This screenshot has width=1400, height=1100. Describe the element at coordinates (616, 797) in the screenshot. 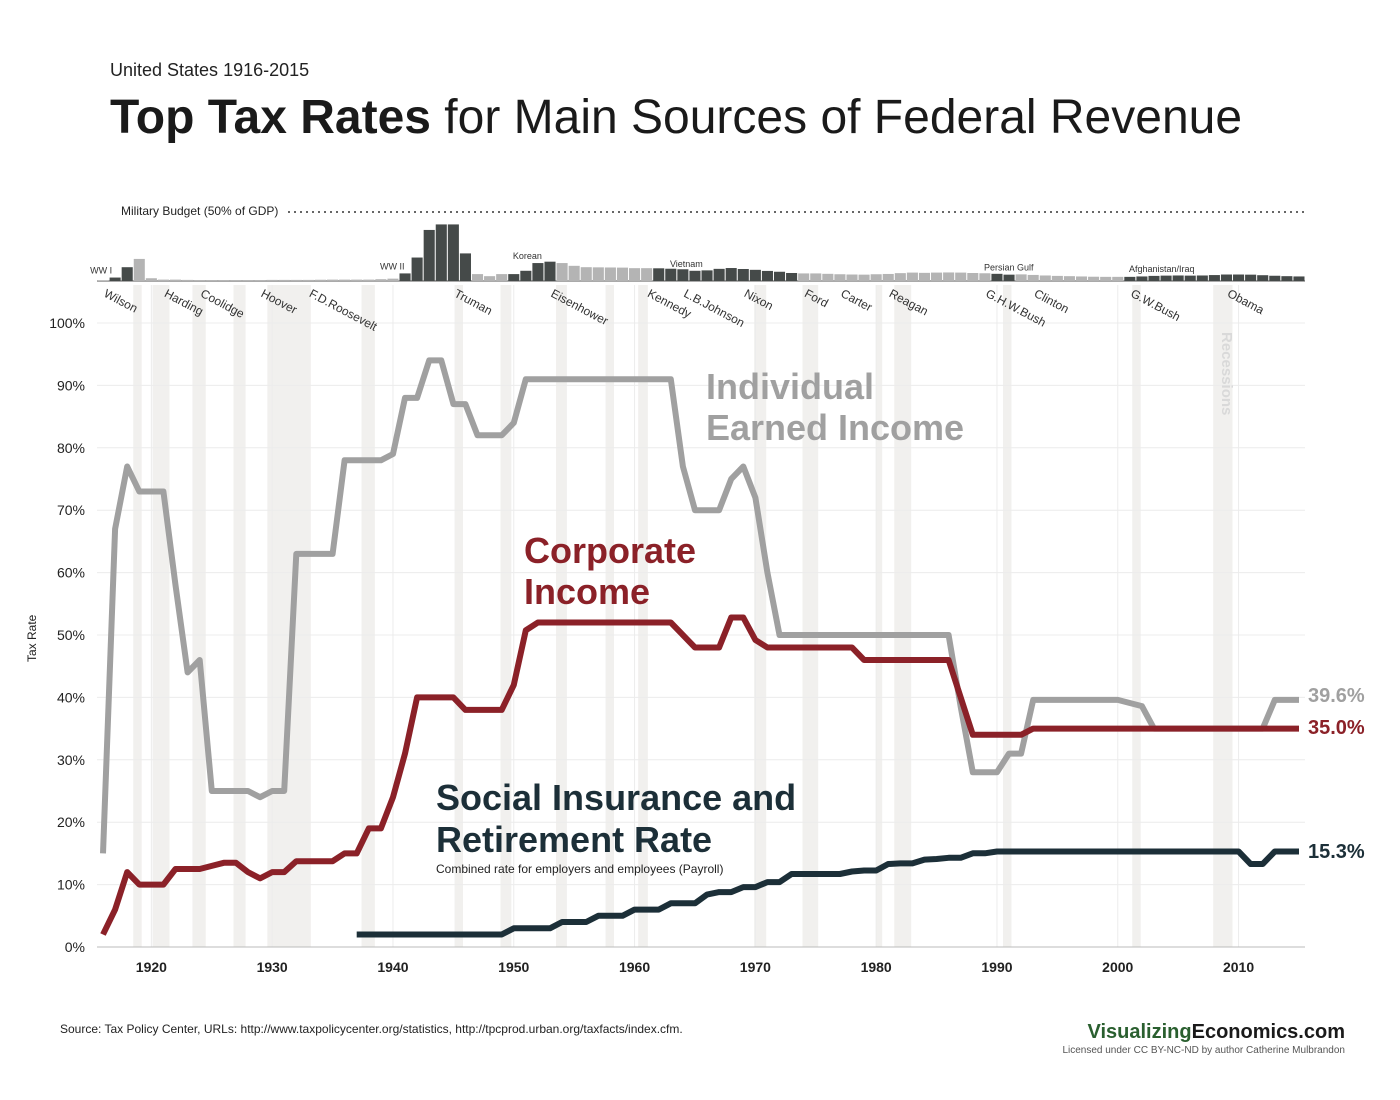

I see `social-label-1: Social Insurance and` at that location.